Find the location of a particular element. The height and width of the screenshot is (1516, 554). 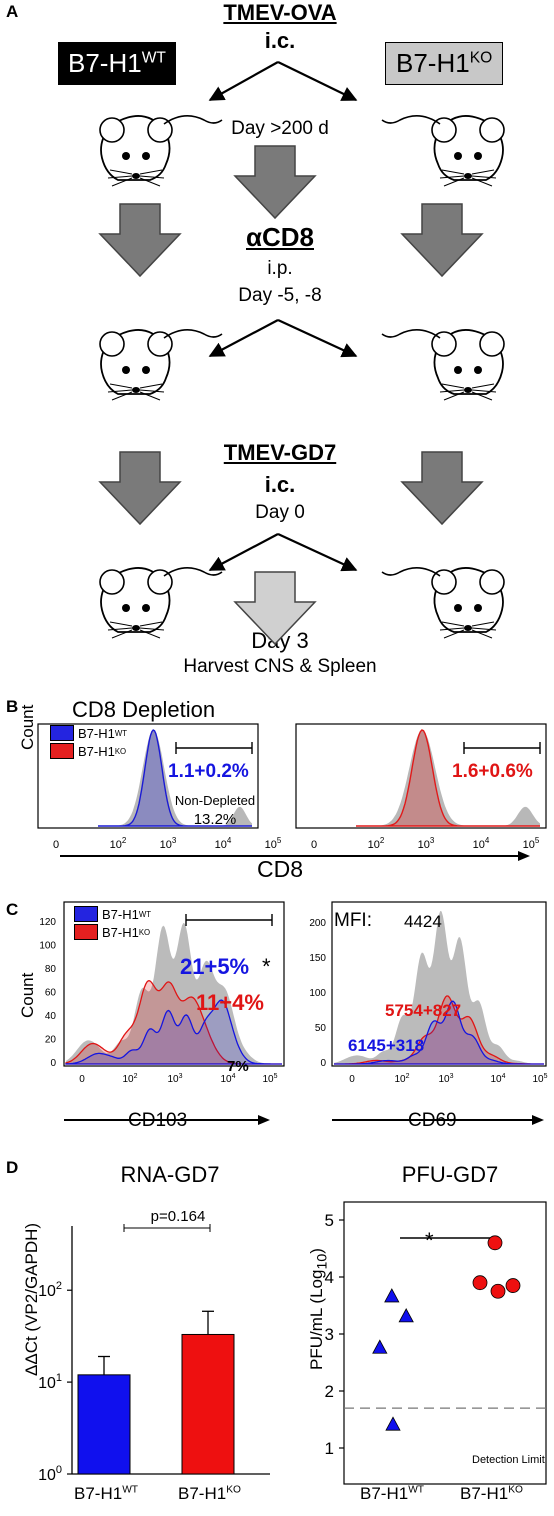

panel-b-tick-ko-2: 10³ is located at coordinates (426, 843).